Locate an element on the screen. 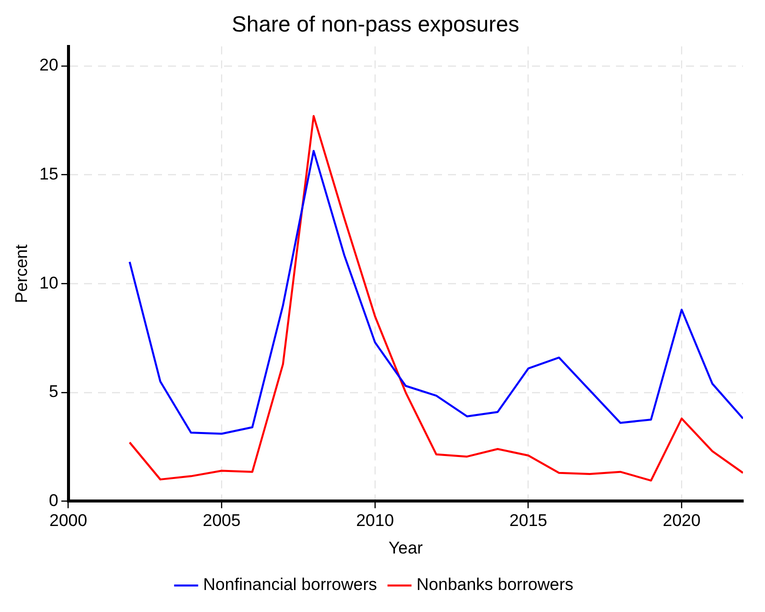  y-tick-label: 15 is located at coordinates (48, 174).